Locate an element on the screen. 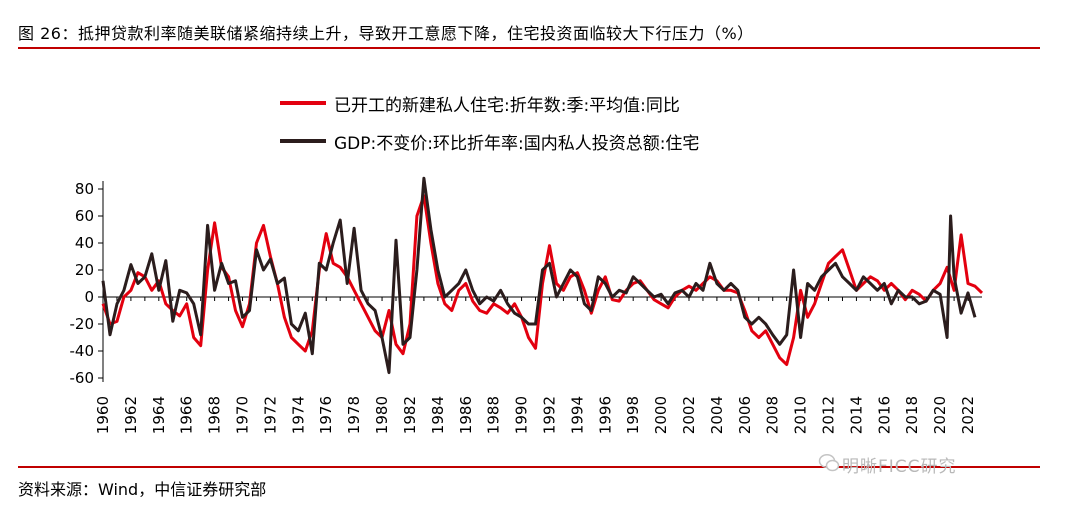 This screenshot has height=509, width=1068. x-tick-label: 1964 is located at coordinates (159, 415).